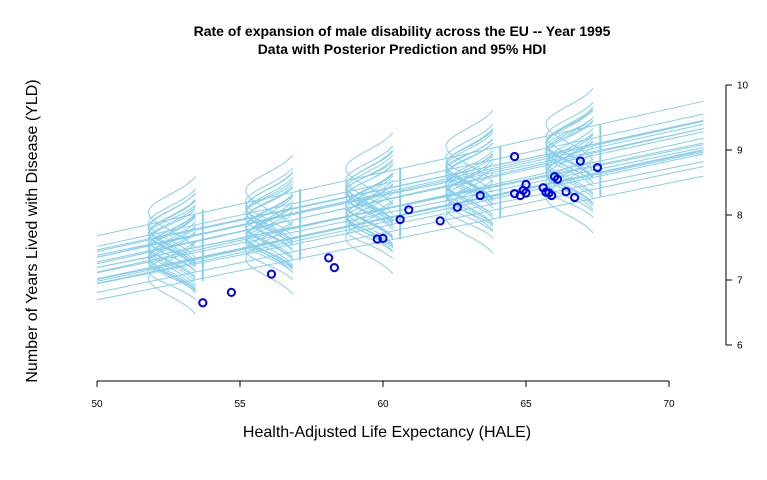 The height and width of the screenshot is (480, 767). Describe the element at coordinates (669, 404) in the screenshot. I see `x-tick-label: 70` at that location.